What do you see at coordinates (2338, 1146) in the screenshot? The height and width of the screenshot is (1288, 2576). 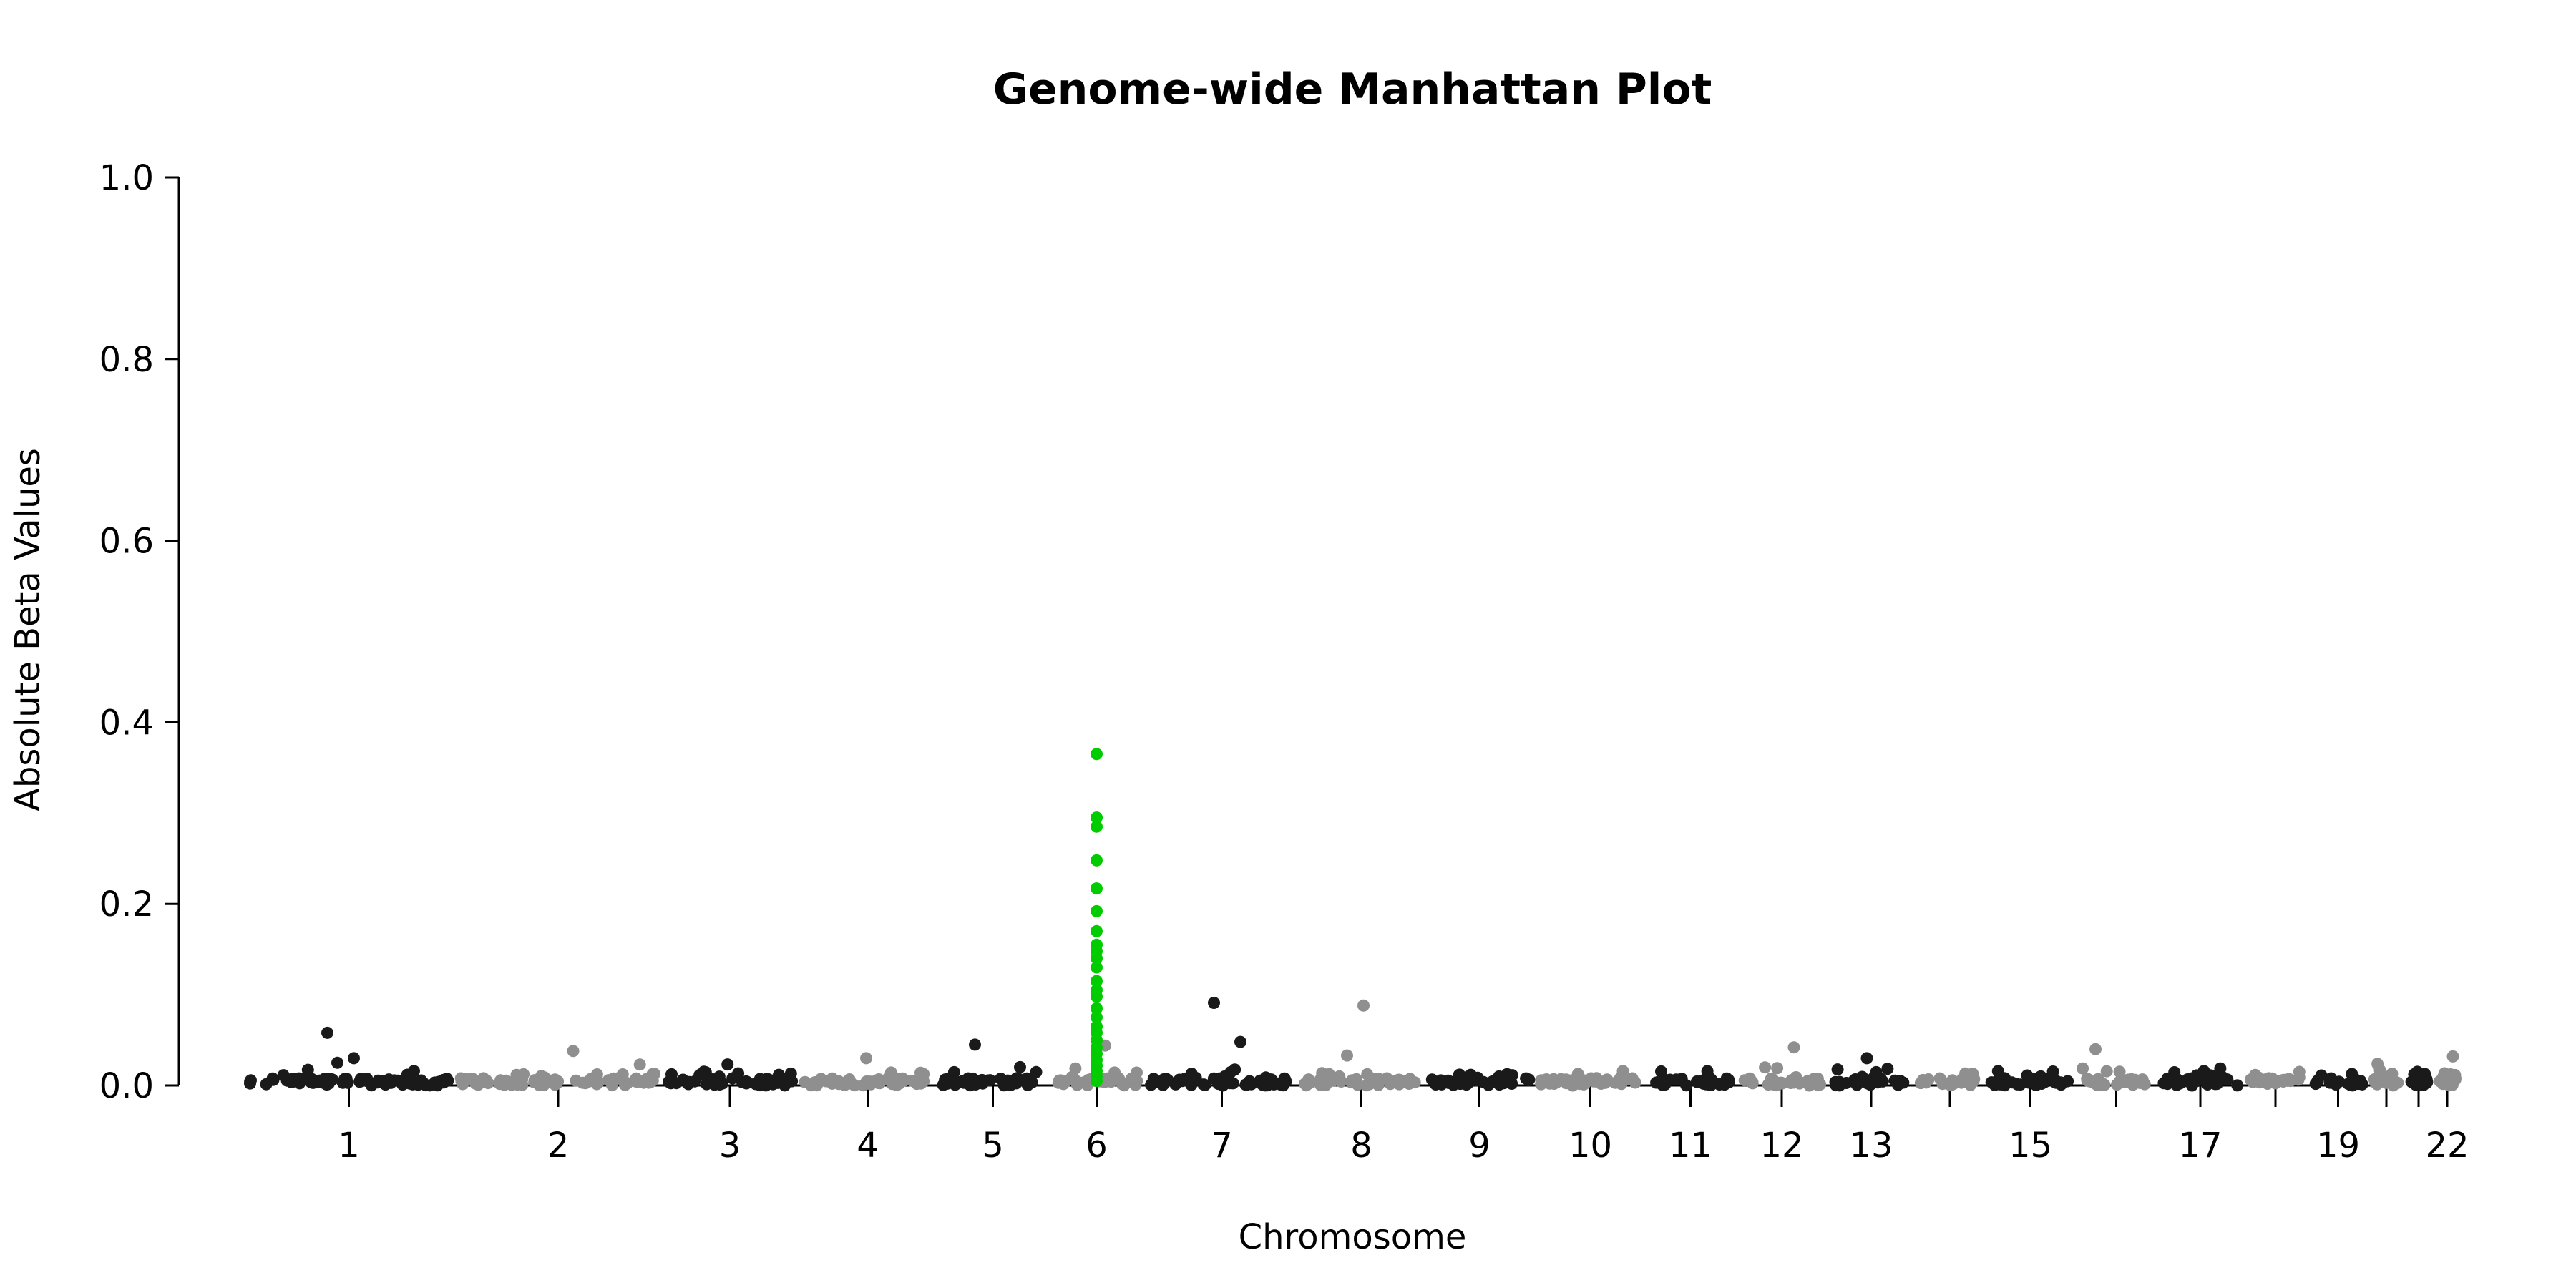 I see `x-tick-label: 19` at bounding box center [2338, 1146].